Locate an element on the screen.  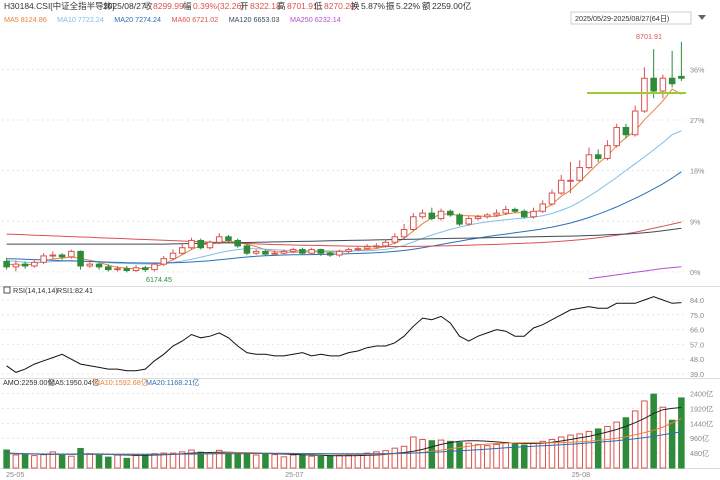
rsi-checkbox-icon is located at coordinates (7, 290).